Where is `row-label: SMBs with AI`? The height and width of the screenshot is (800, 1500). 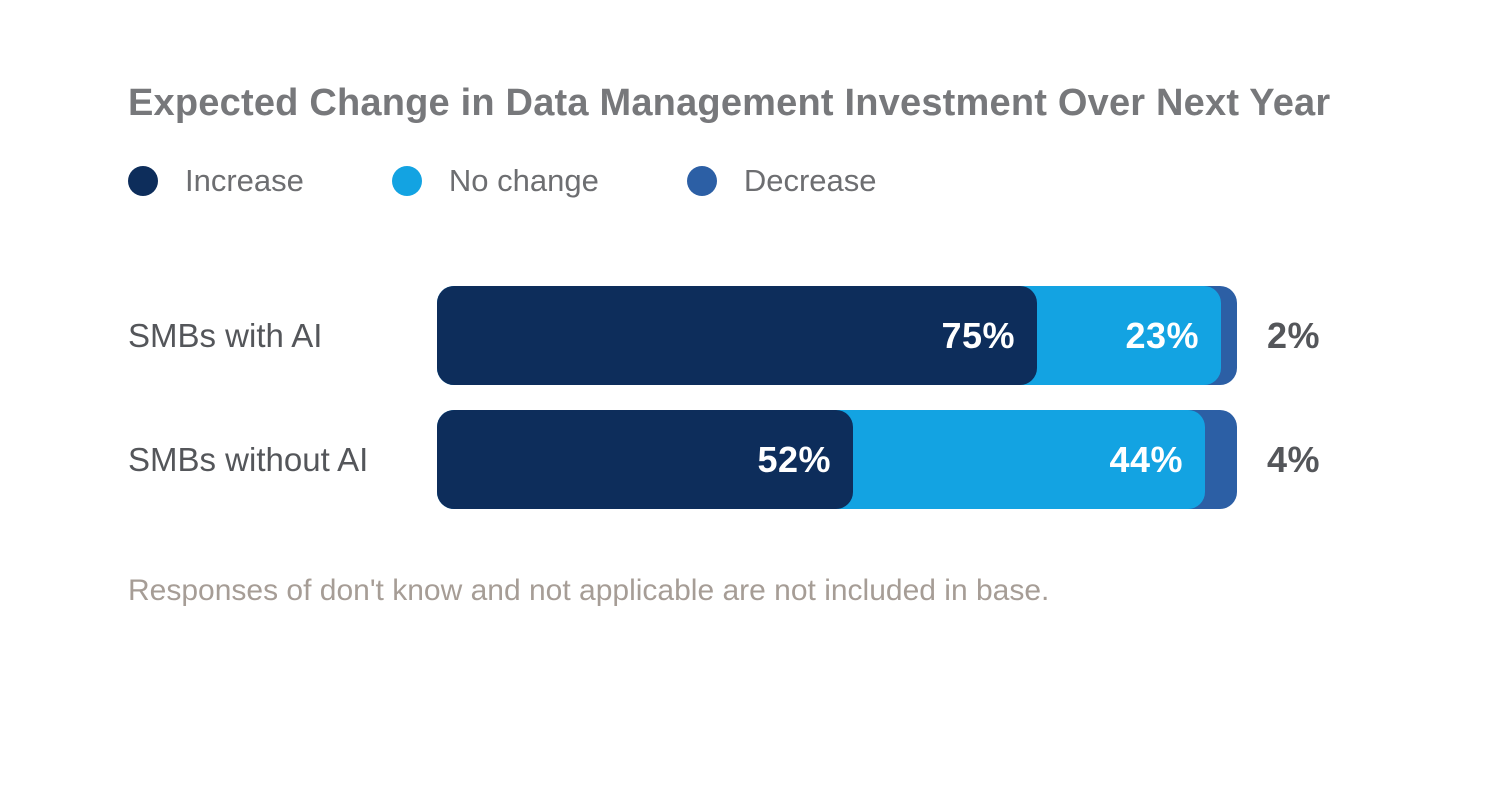 row-label: SMBs with AI is located at coordinates (225, 335).